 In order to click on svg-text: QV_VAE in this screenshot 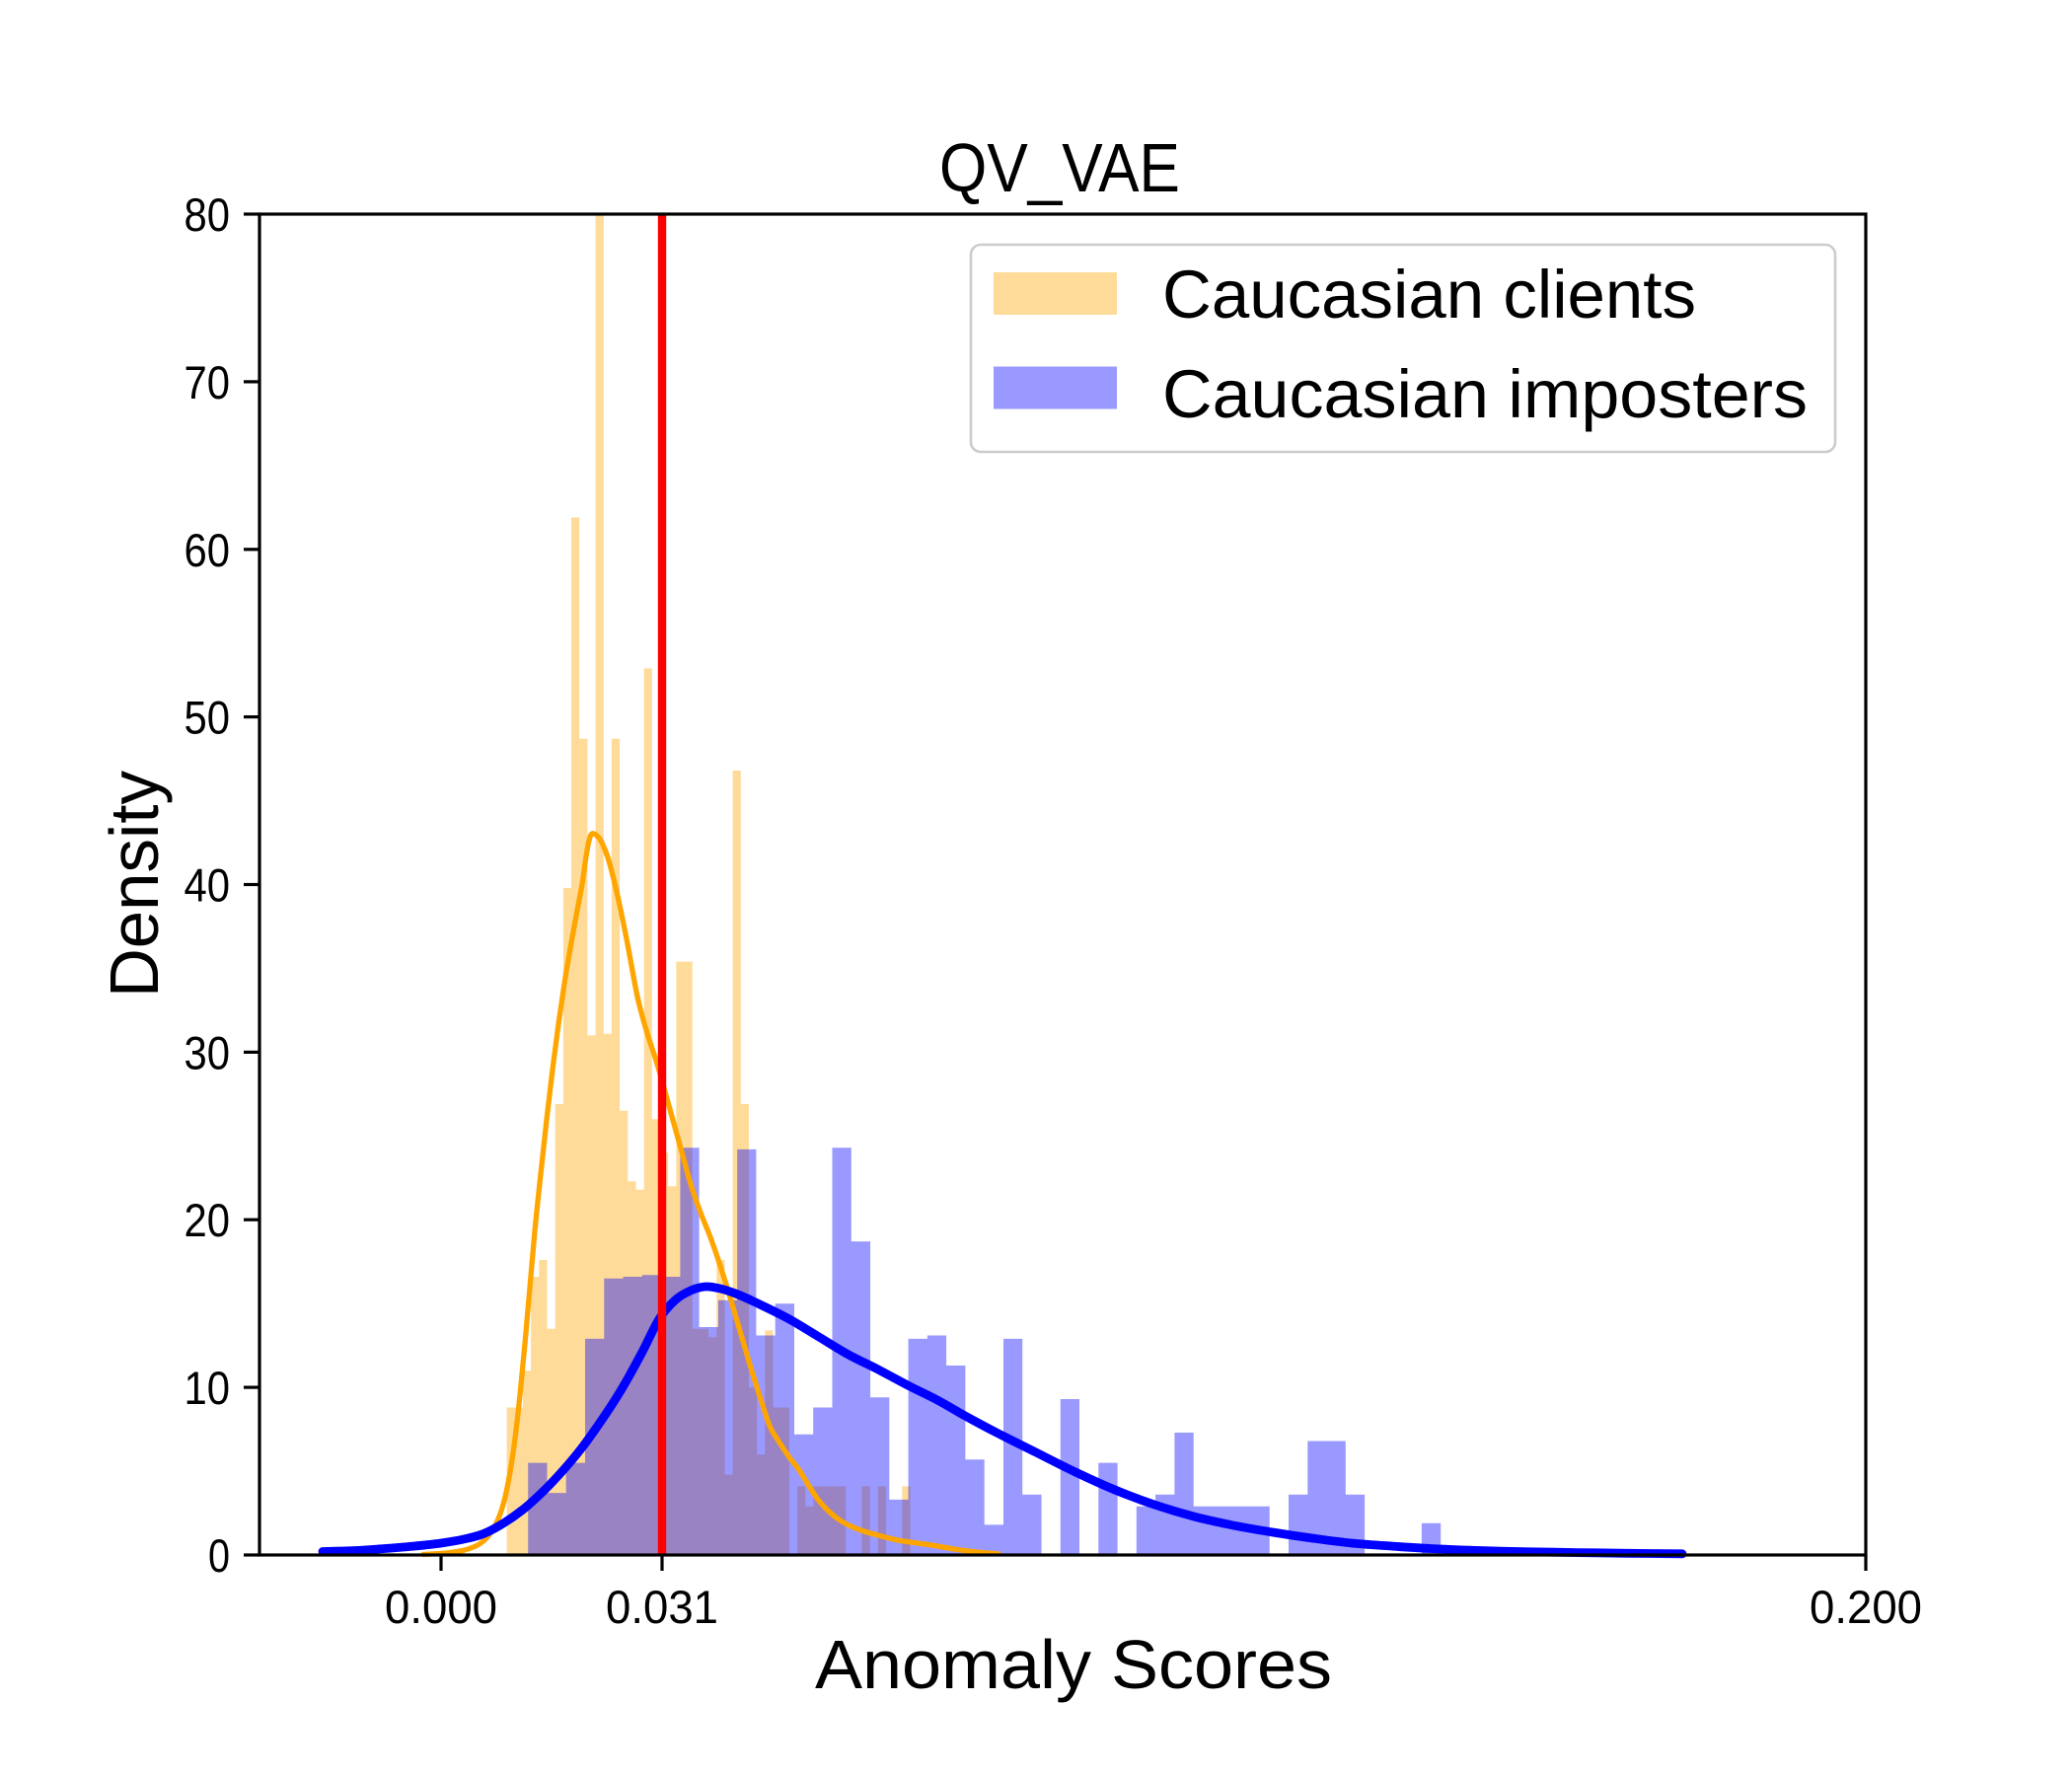, I will do `click(1060, 167)`.